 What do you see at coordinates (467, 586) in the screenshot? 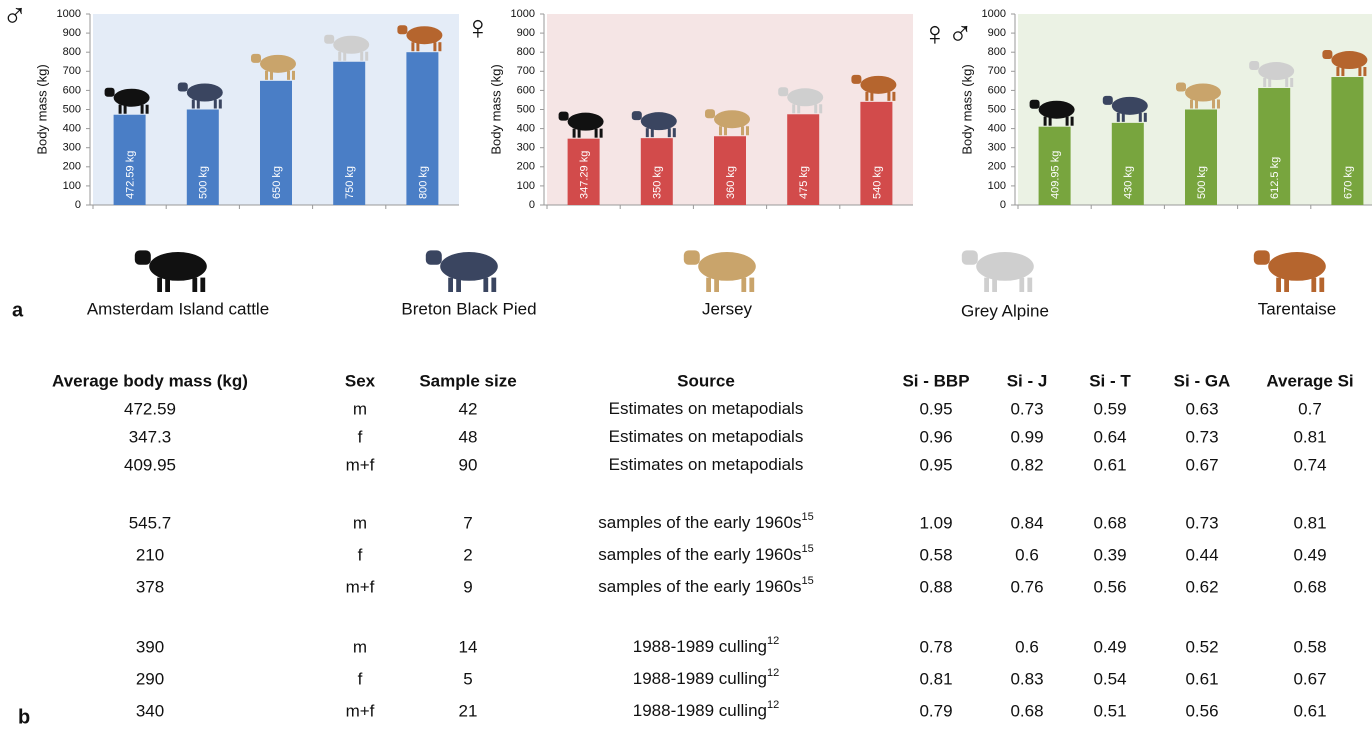
I see `table-cell: 9` at bounding box center [467, 586].